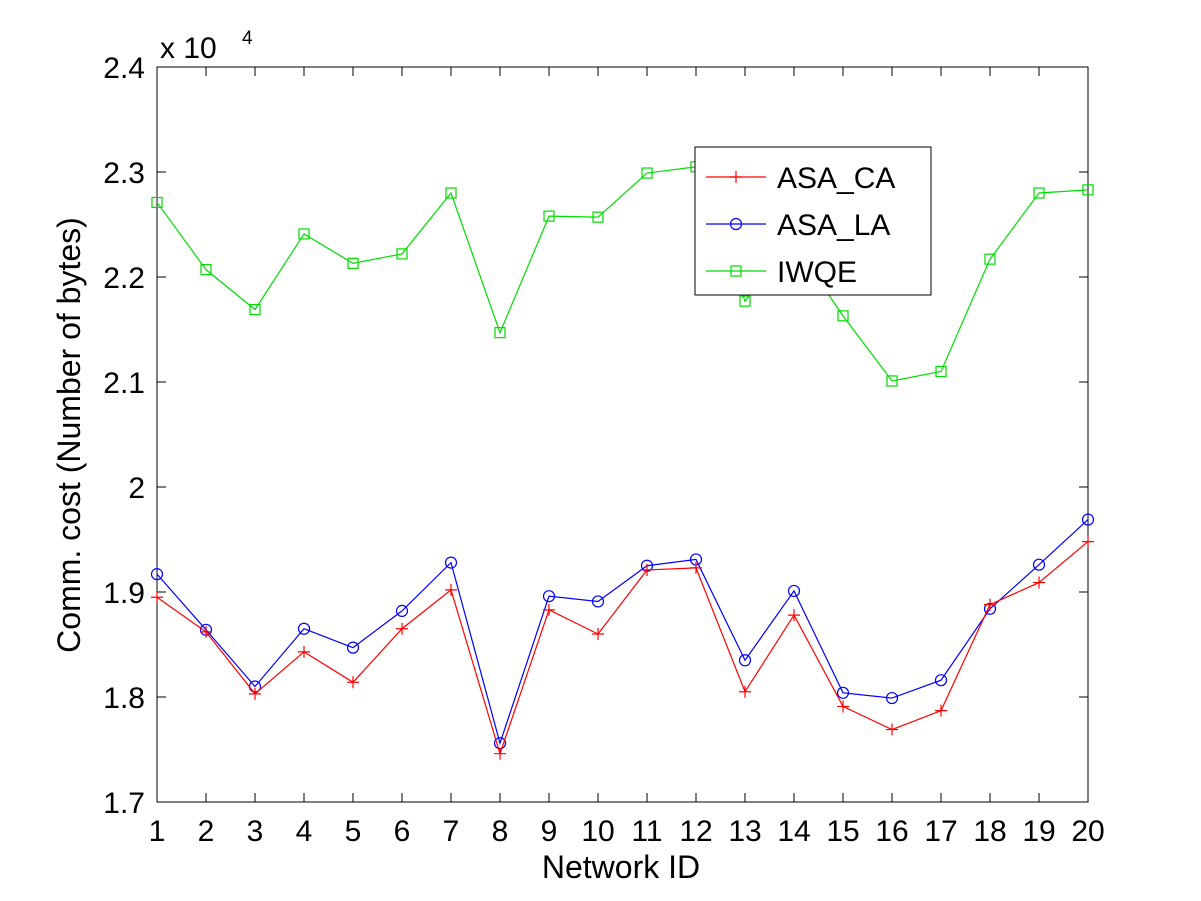 Image resolution: width=1201 pixels, height=901 pixels. What do you see at coordinates (549, 831) in the screenshot?
I see `x-tick-label: 9` at bounding box center [549, 831].